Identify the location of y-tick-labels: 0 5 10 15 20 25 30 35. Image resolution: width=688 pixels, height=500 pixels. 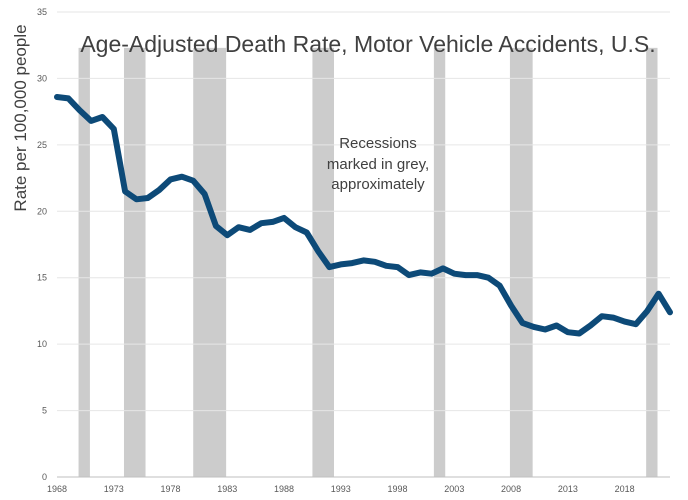
(42, 244).